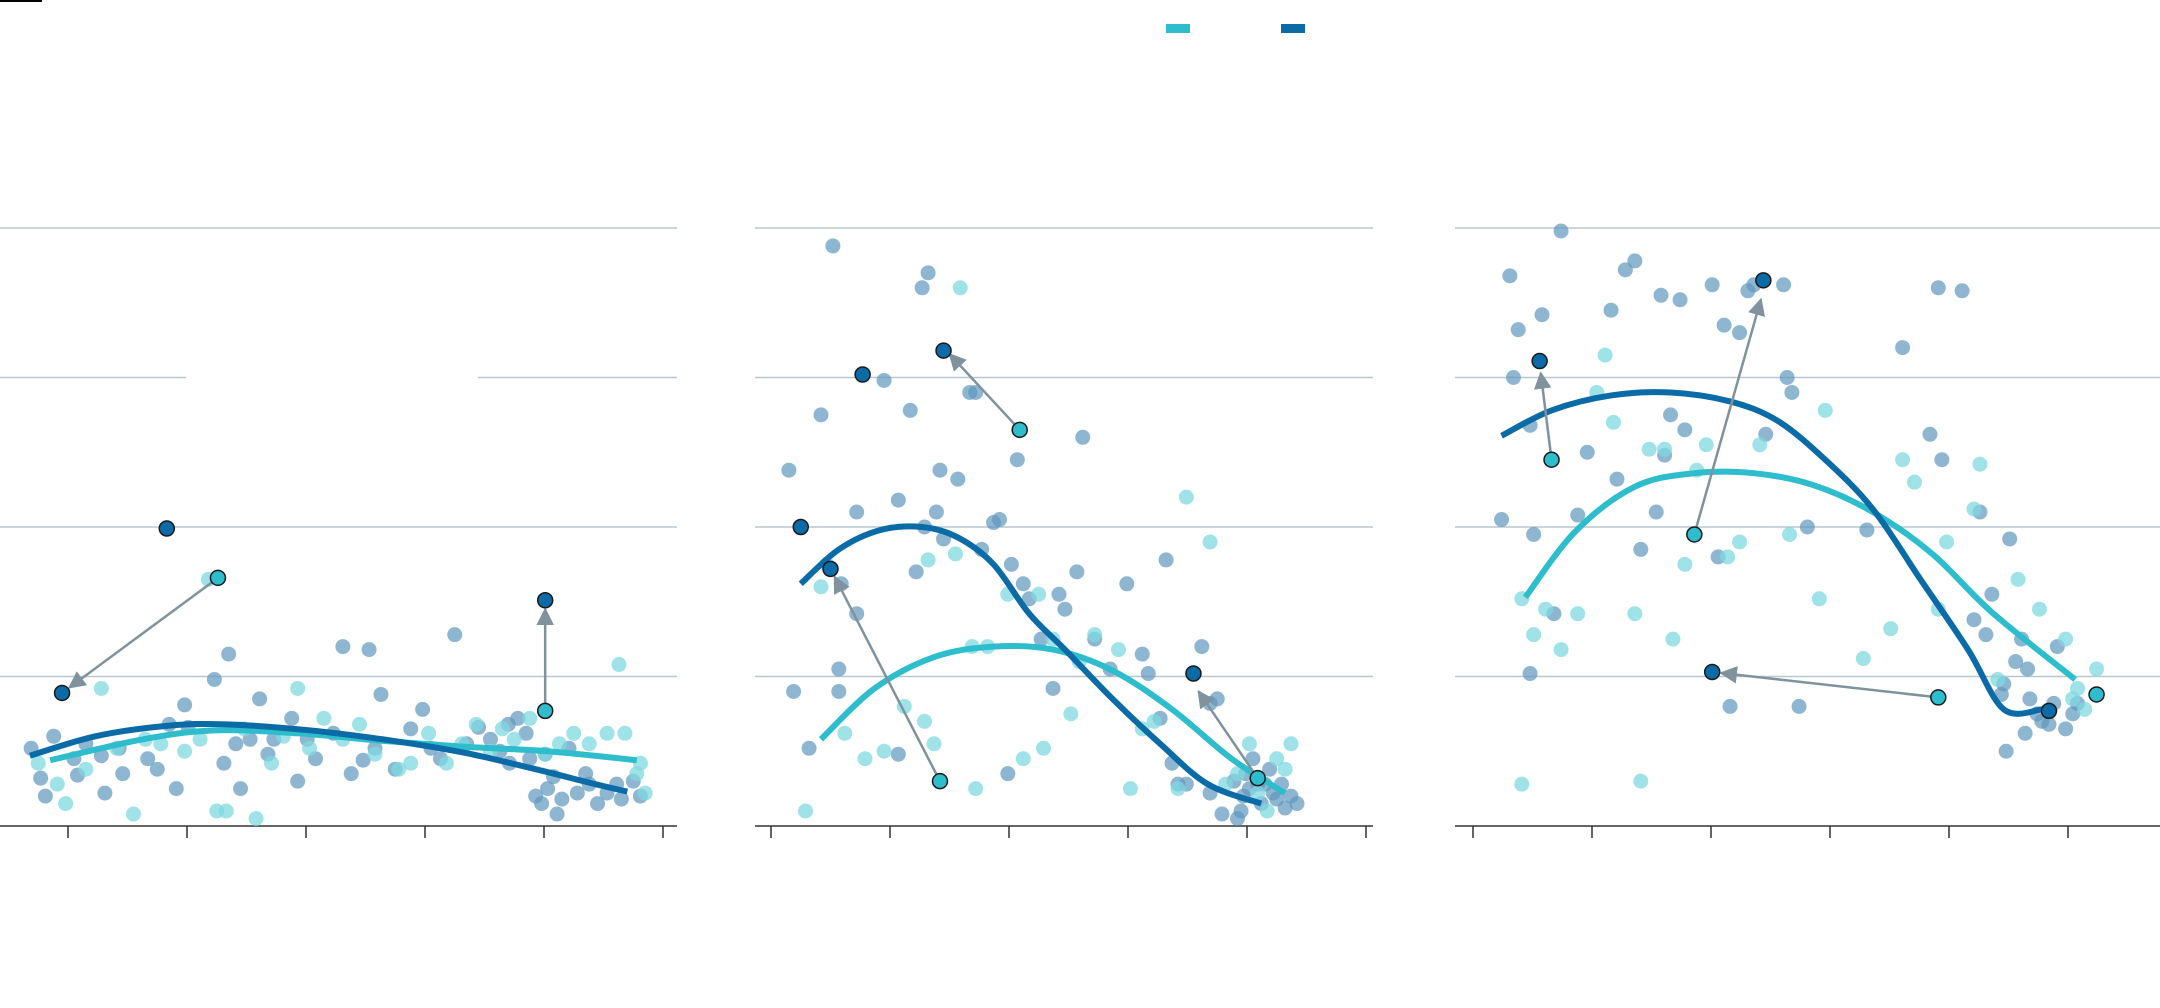 The height and width of the screenshot is (1008, 2160). What do you see at coordinates (21, 1) in the screenshot?
I see `corner-rule` at bounding box center [21, 1].